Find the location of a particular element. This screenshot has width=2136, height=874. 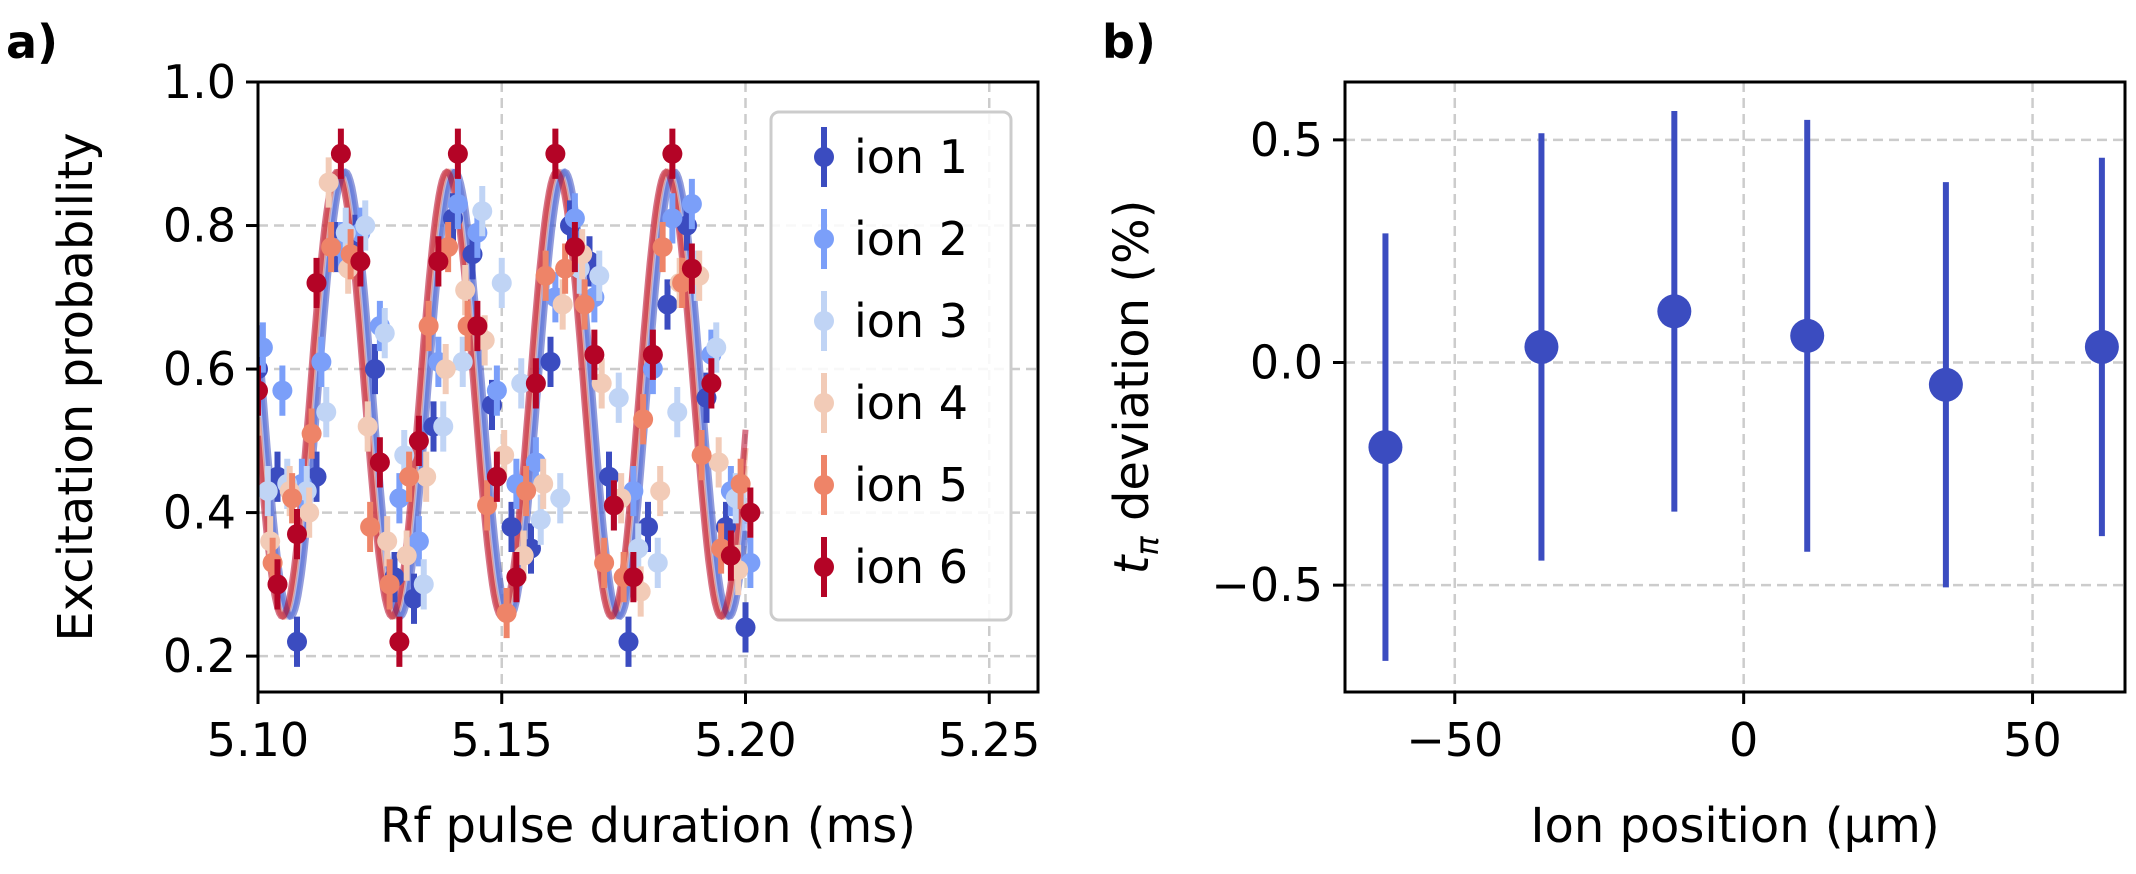

y-tick-label: 0.2 is located at coordinates (199, 656).